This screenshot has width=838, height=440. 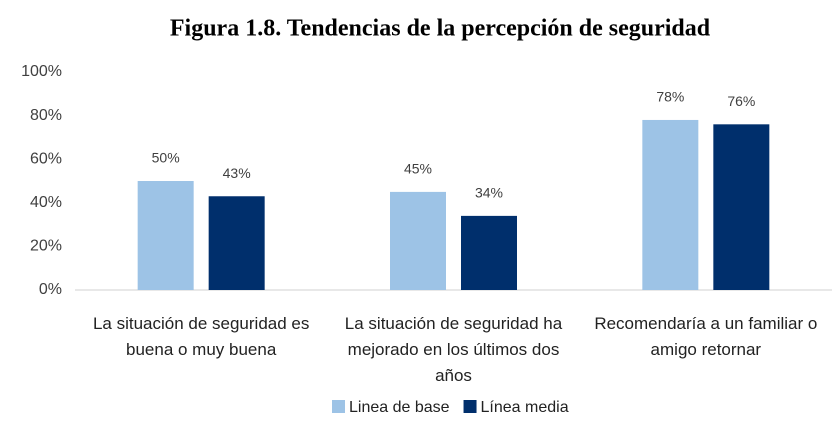 What do you see at coordinates (46, 158) in the screenshot?
I see `y-tick-label: 60%` at bounding box center [46, 158].